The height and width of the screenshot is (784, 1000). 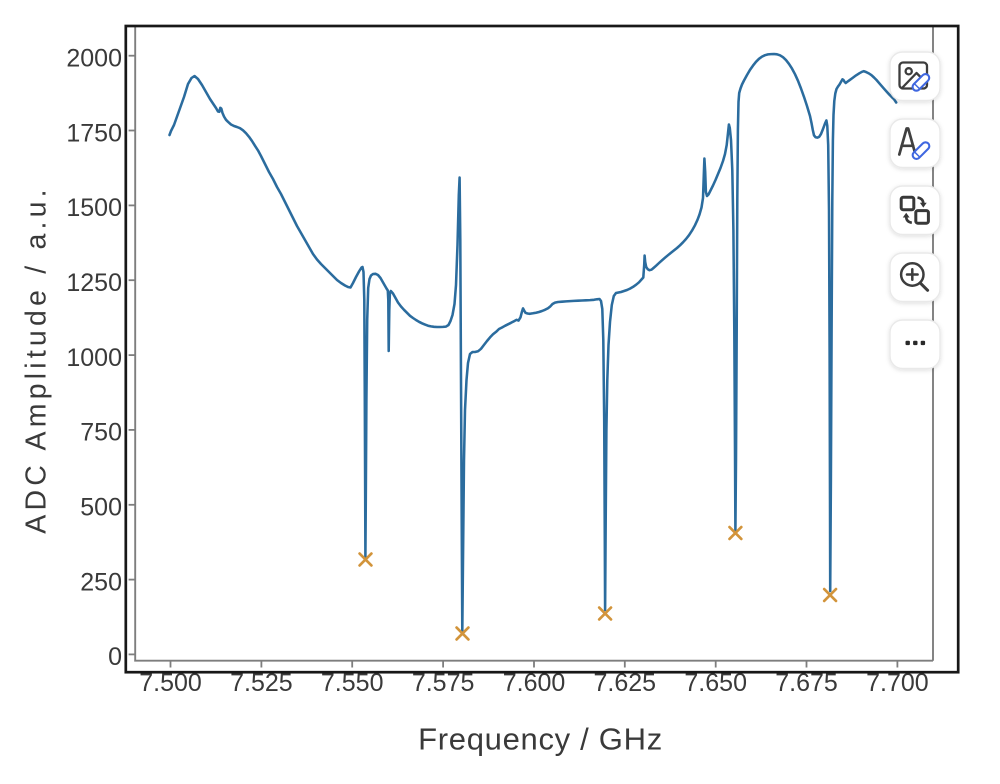 I want to click on svg-text: 1250, so click(x=94, y=283).